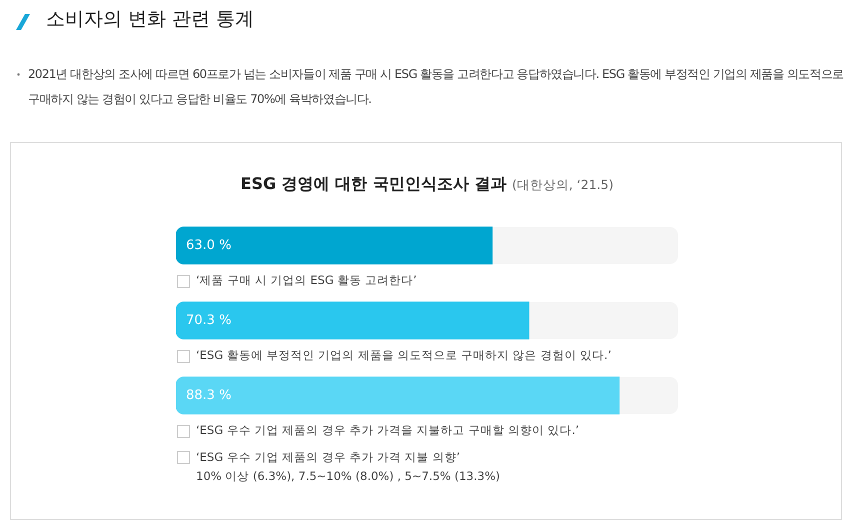 The width and height of the screenshot is (854, 530). I want to click on annotation: ‘ESG 우수 기업 제품의 경우 추가 가격 지불 의향’, so click(328, 457).